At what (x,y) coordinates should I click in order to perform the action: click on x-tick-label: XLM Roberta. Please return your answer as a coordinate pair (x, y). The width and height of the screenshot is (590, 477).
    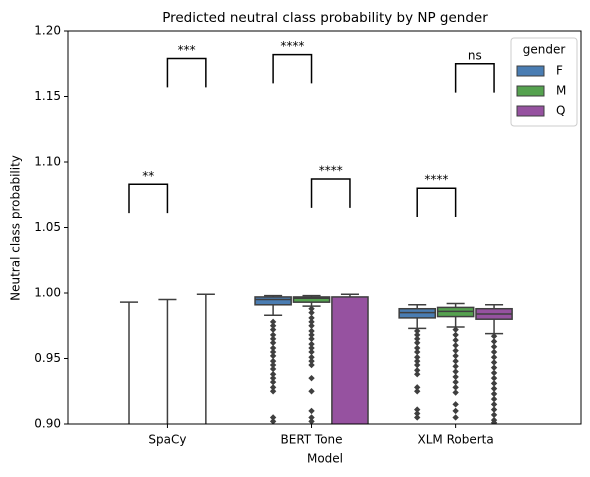
    Looking at the image, I should click on (456, 440).